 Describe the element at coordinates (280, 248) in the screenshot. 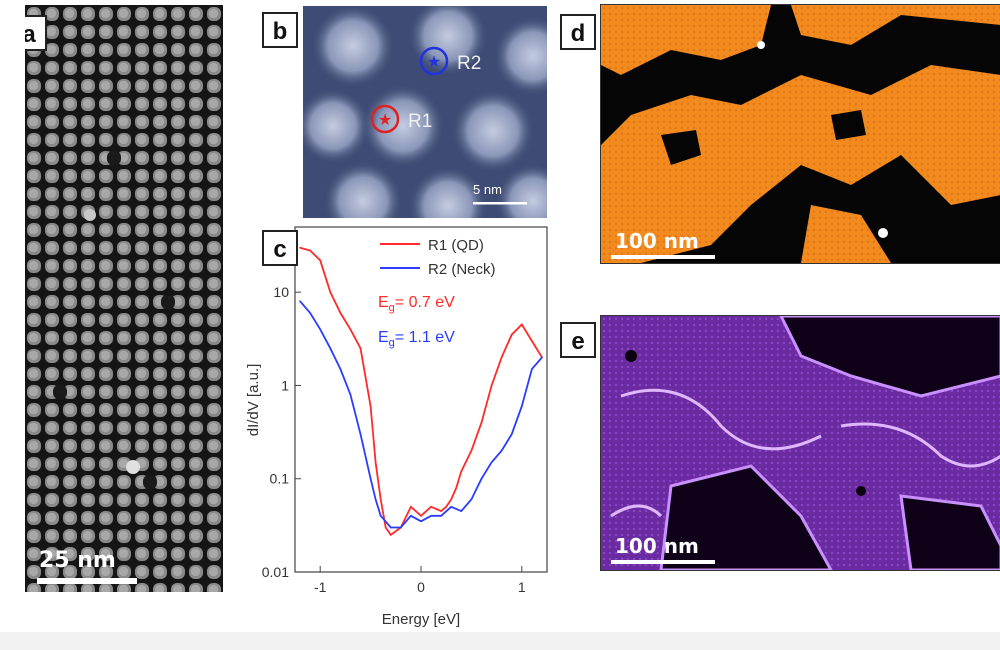

I see `panel-c-label: c` at that location.